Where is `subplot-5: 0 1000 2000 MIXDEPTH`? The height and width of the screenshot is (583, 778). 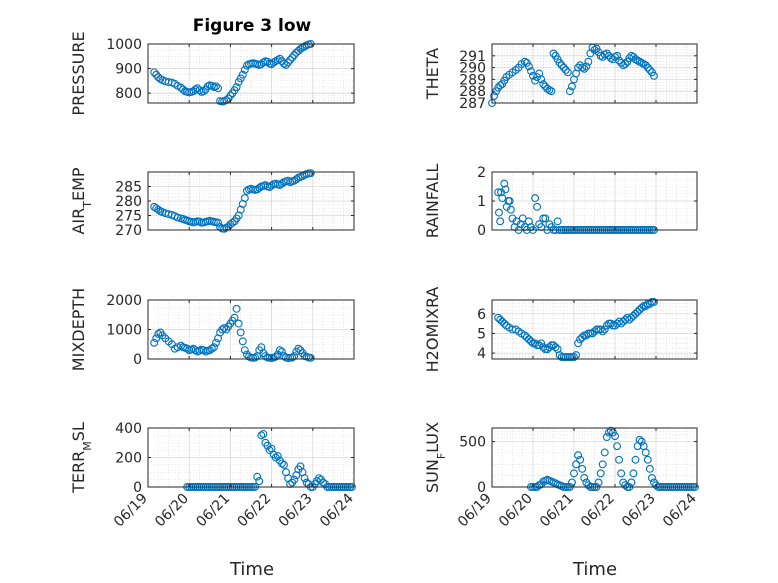
subplot-5: 0 1000 2000 MIXDEPTH is located at coordinates (212, 329).